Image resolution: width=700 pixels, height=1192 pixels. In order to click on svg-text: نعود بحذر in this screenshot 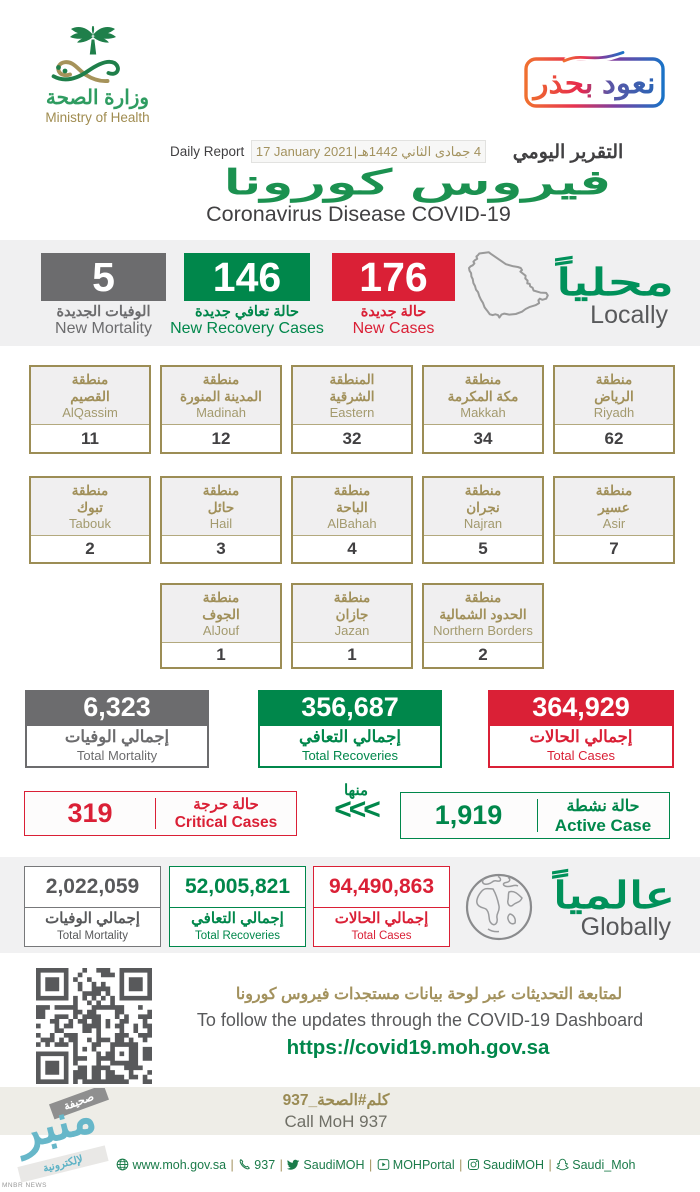, I will do `click(593, 84)`.